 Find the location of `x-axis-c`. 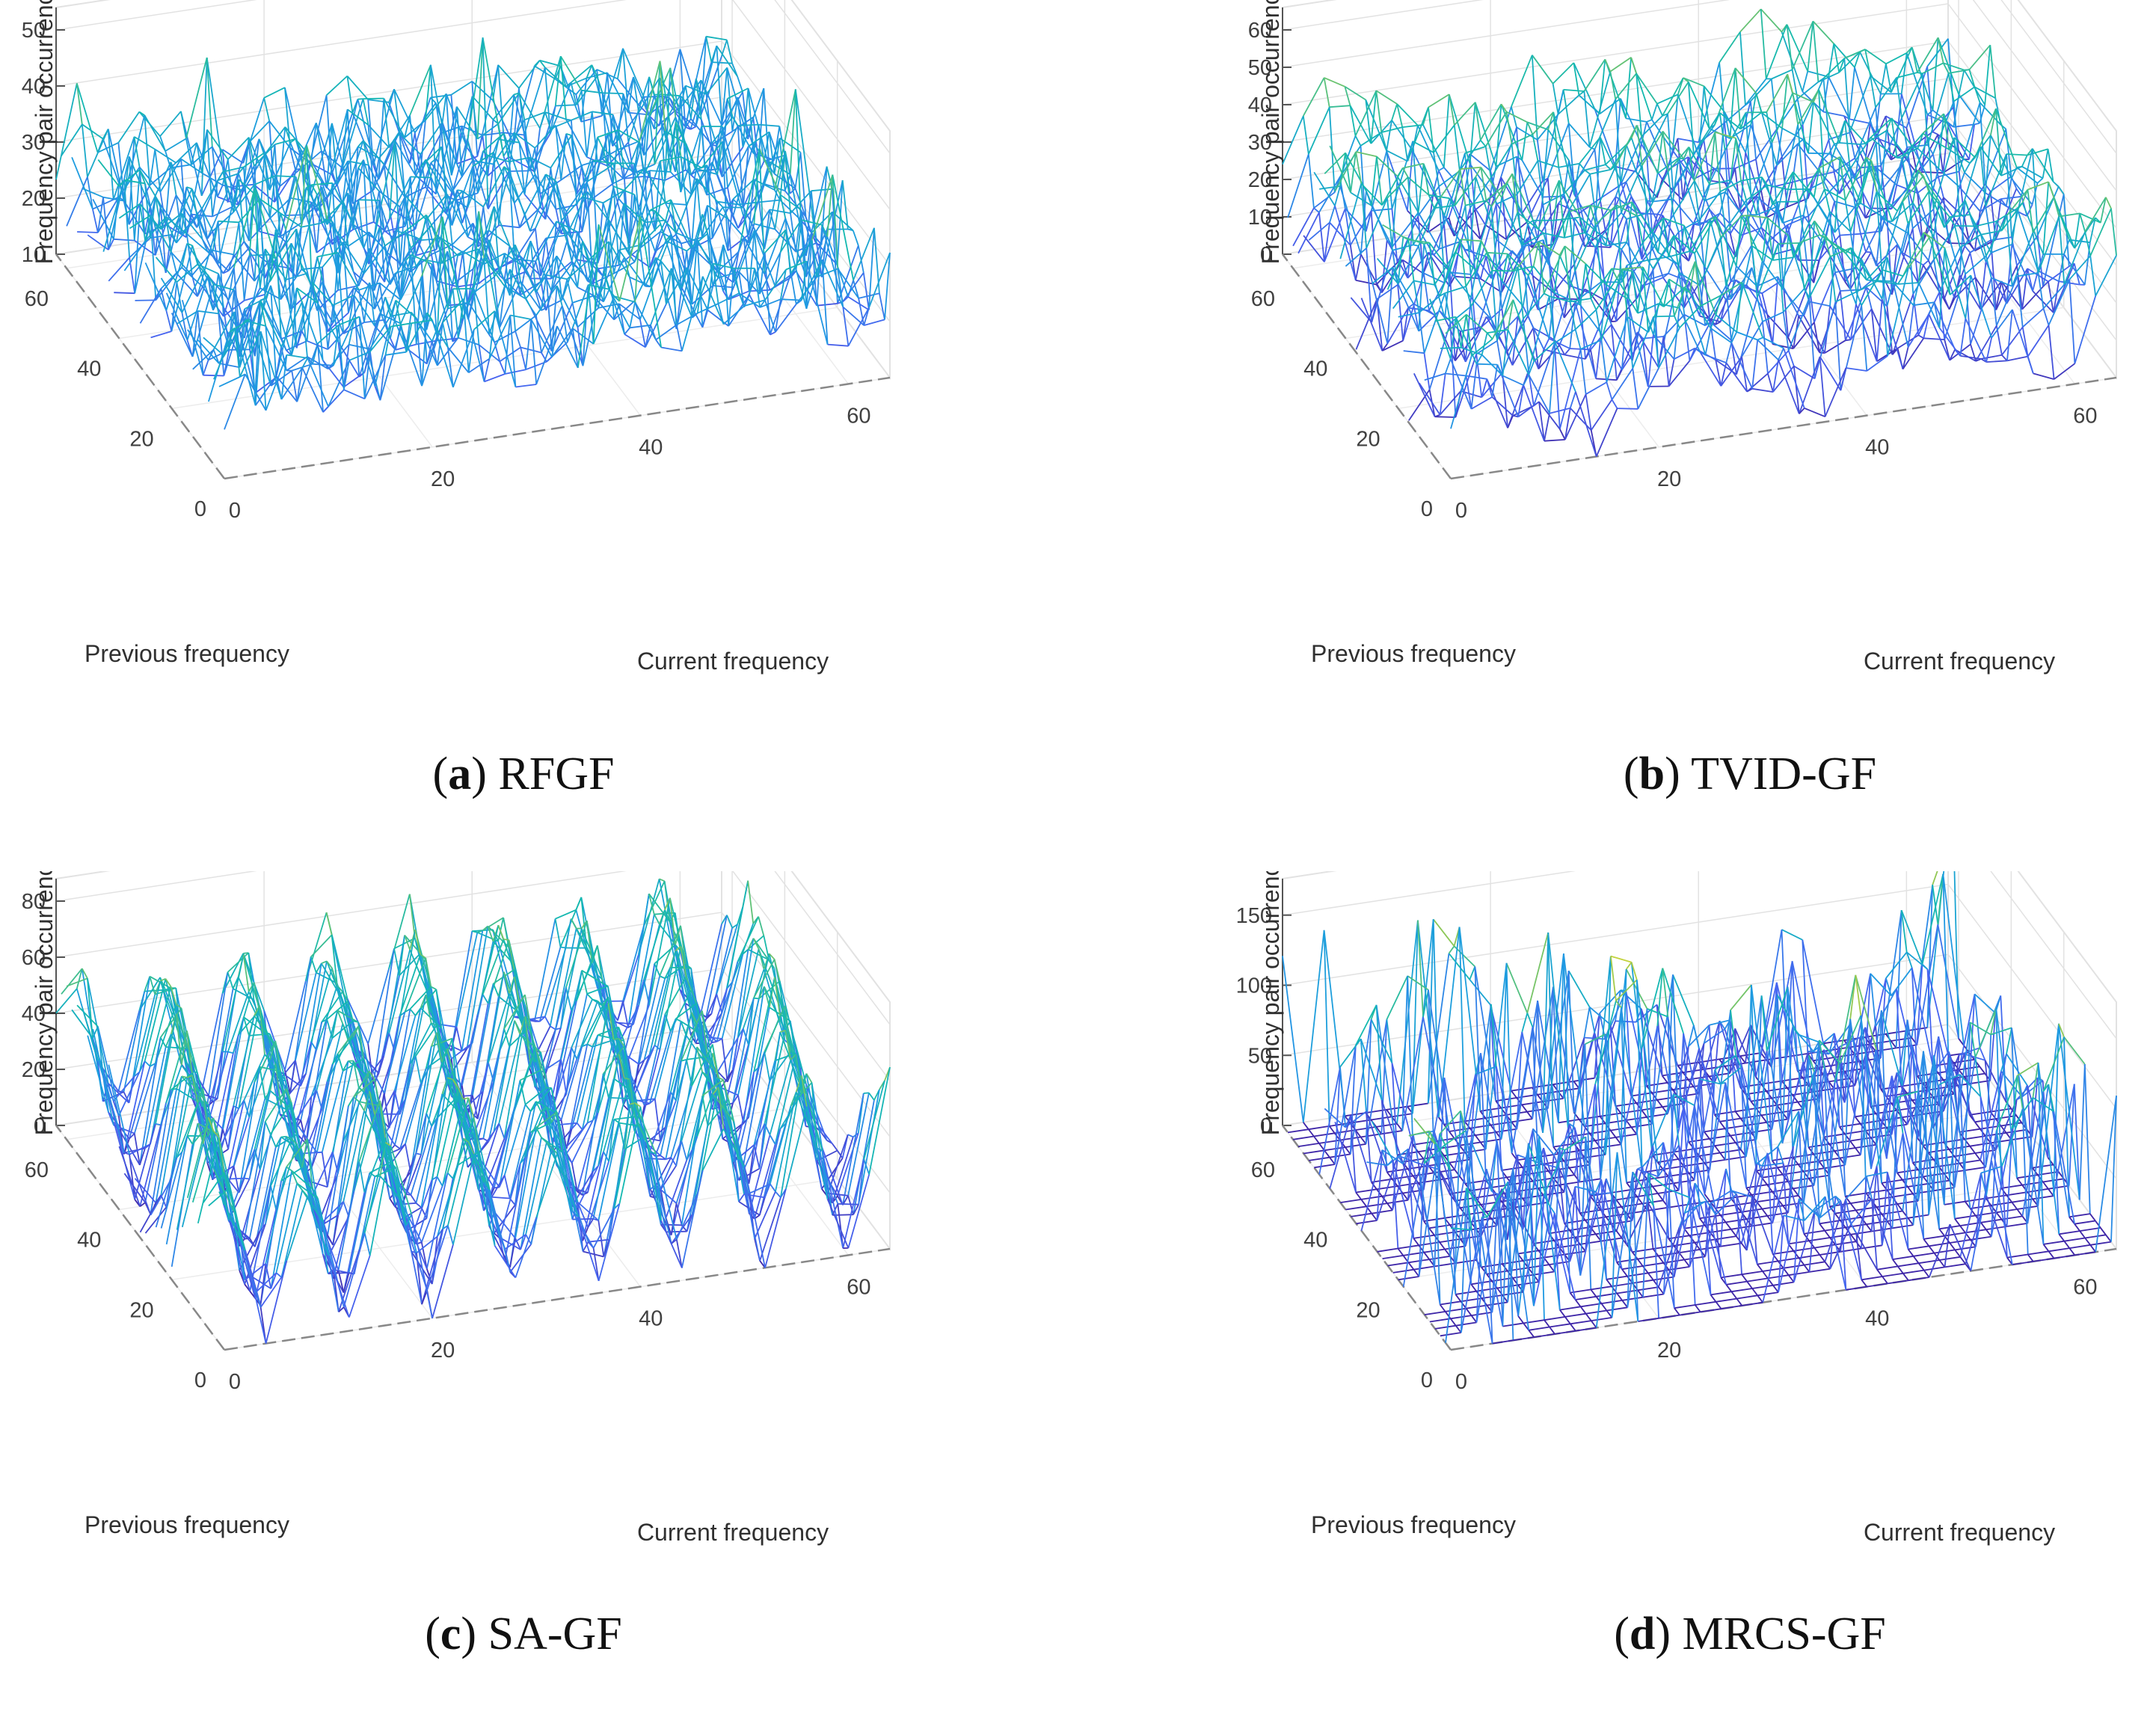

x-axis-c is located at coordinates (557, 1299).